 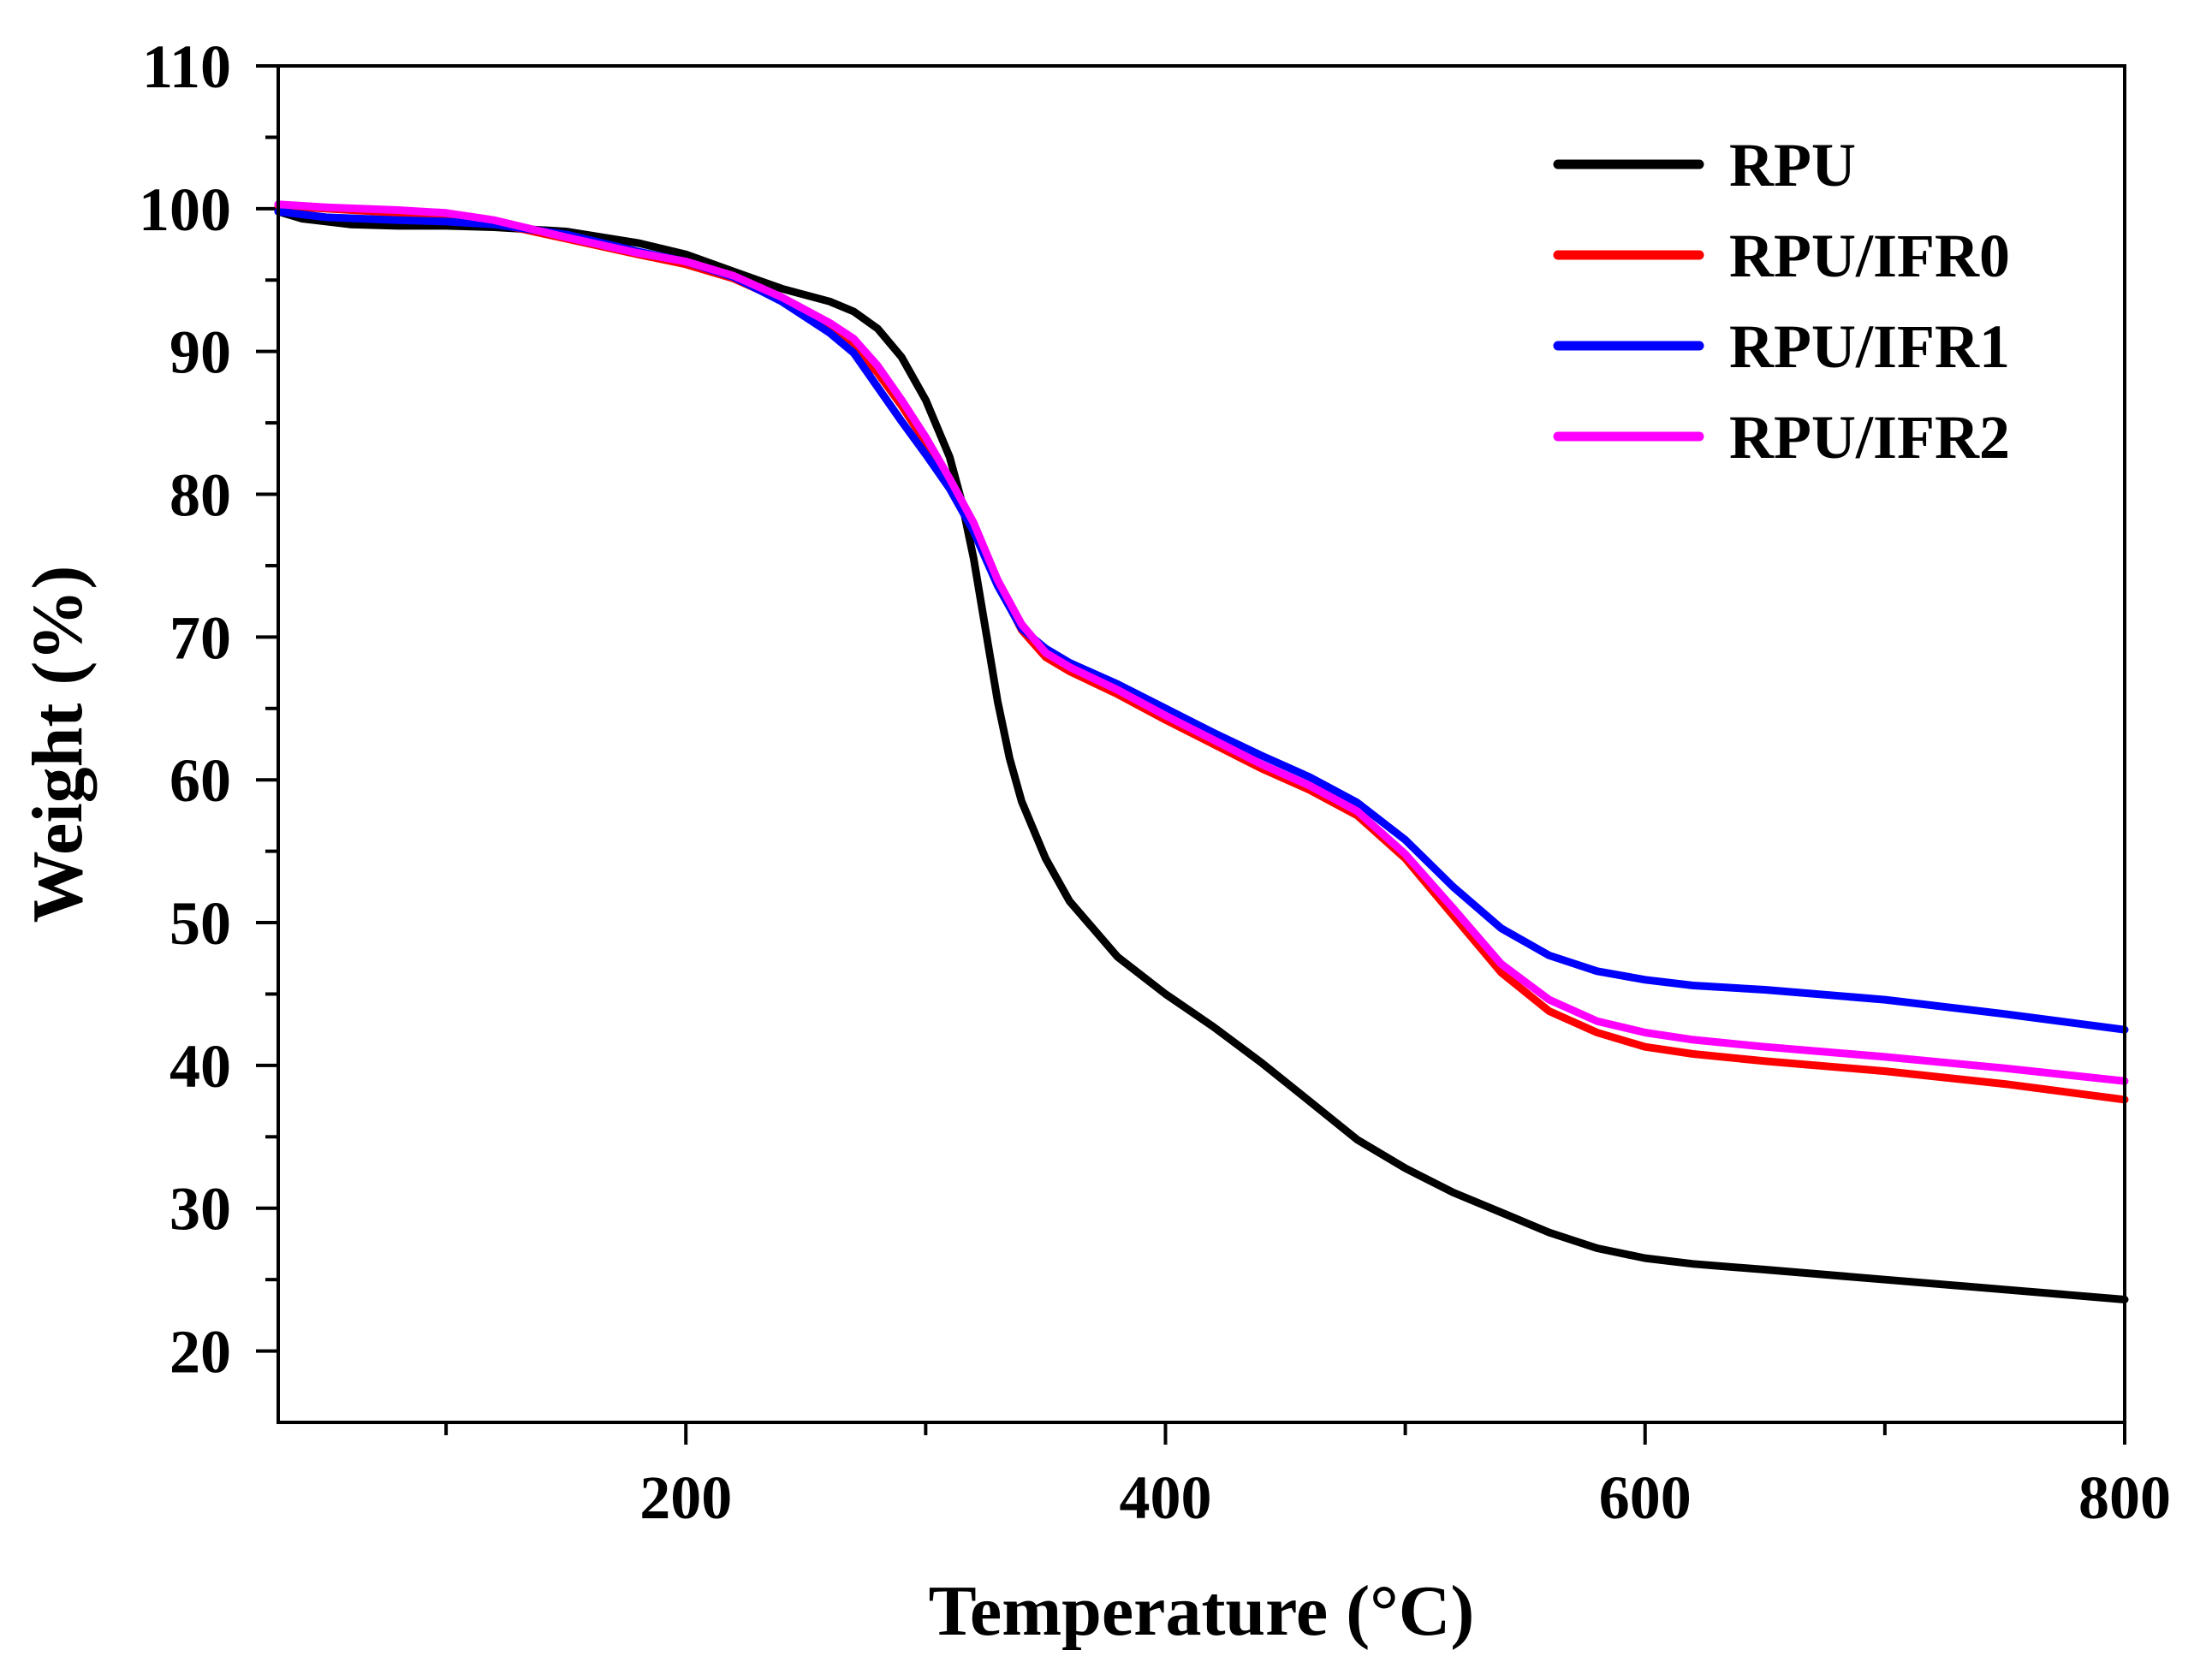 What do you see at coordinates (200, 780) in the screenshot?
I see `y-tick-label: 60` at bounding box center [200, 780].